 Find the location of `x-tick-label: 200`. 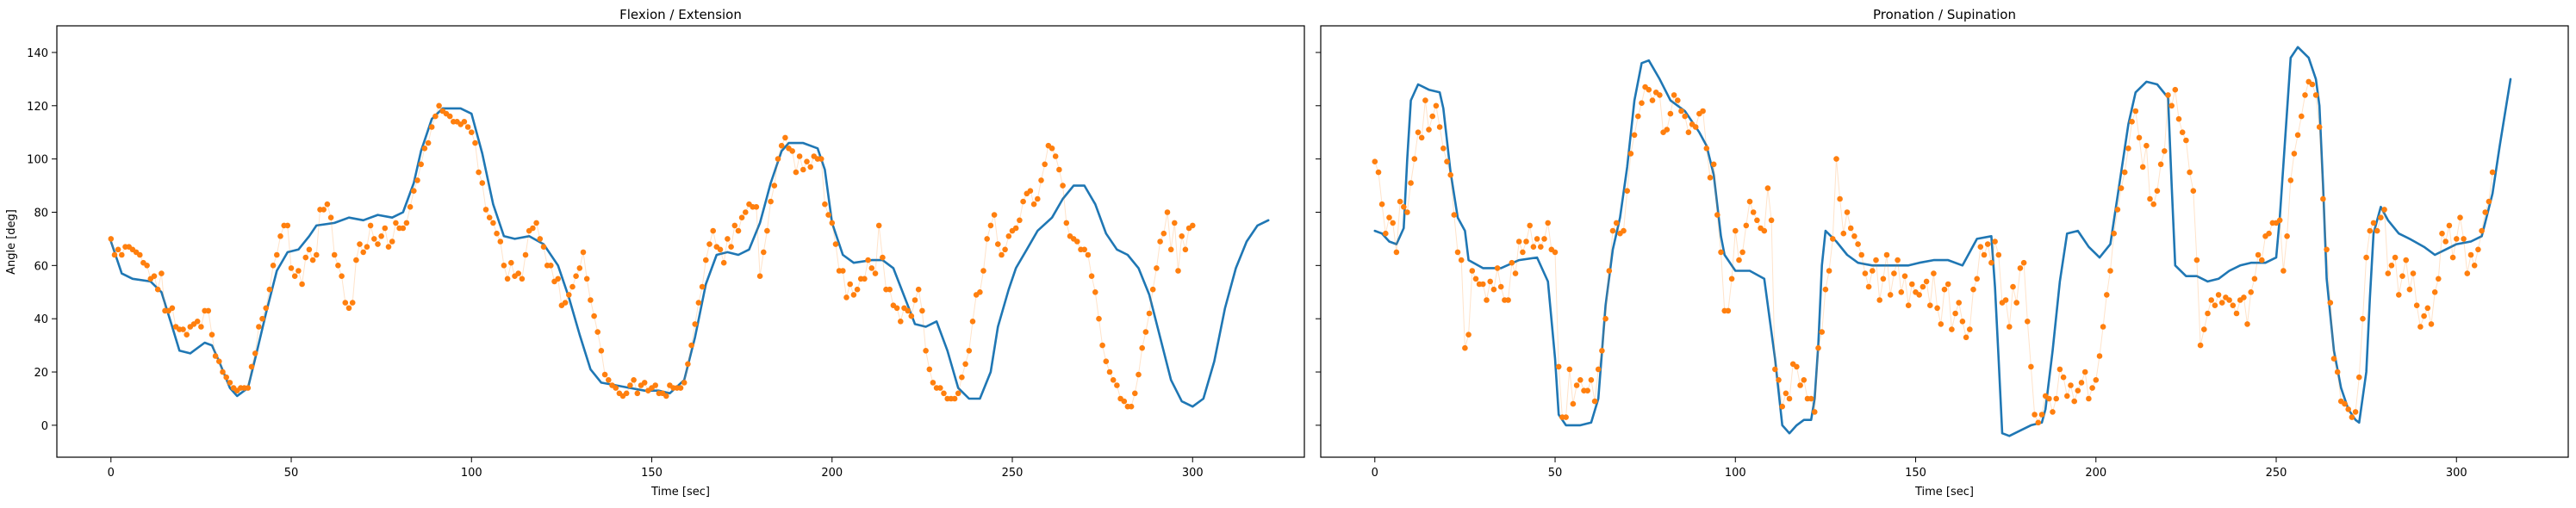

x-tick-label: 200 is located at coordinates (832, 473).